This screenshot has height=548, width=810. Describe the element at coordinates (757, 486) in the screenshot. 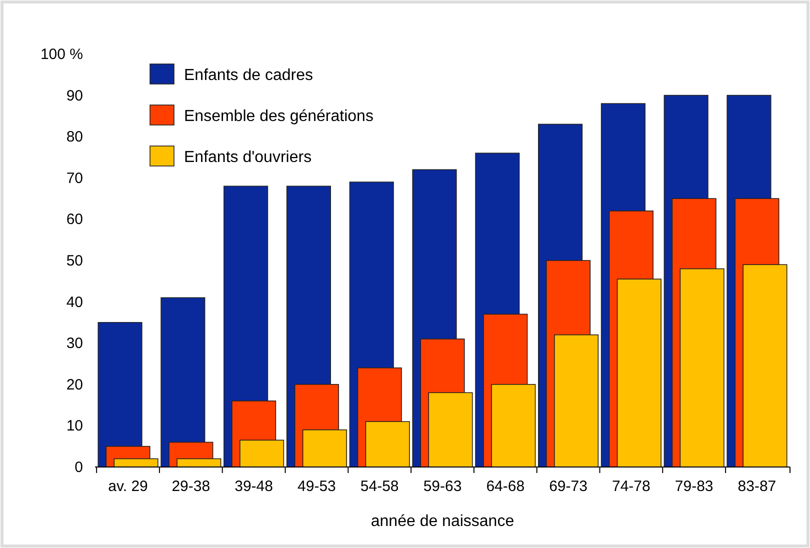

I see `x-tick-label: 83-87` at that location.